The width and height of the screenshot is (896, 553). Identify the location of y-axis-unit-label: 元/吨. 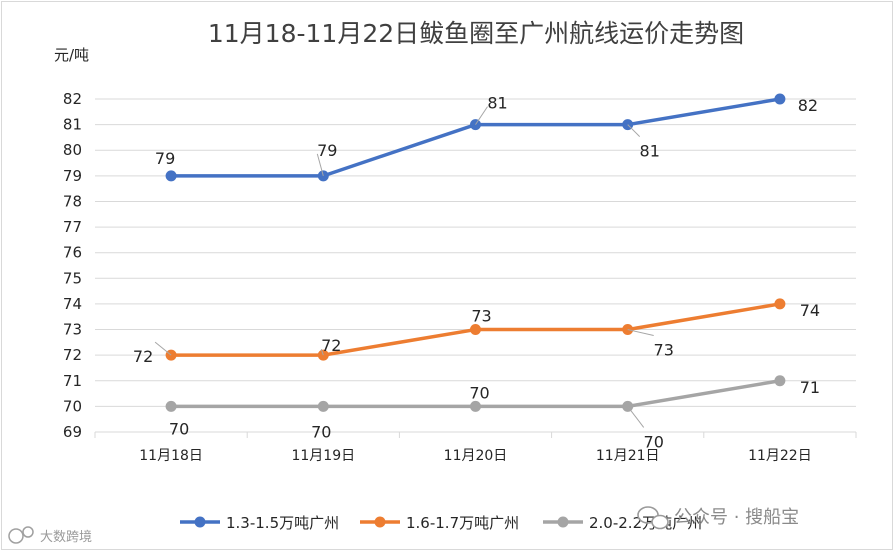
(71, 55).